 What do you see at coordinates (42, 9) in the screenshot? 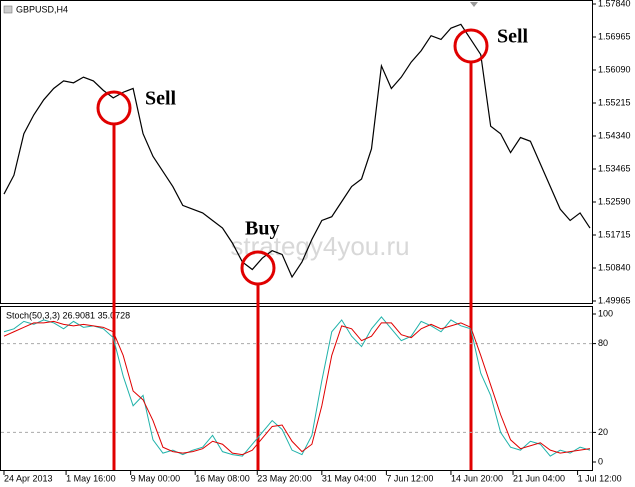
I see `symbol-label: GBPUSD,H4` at bounding box center [42, 9].